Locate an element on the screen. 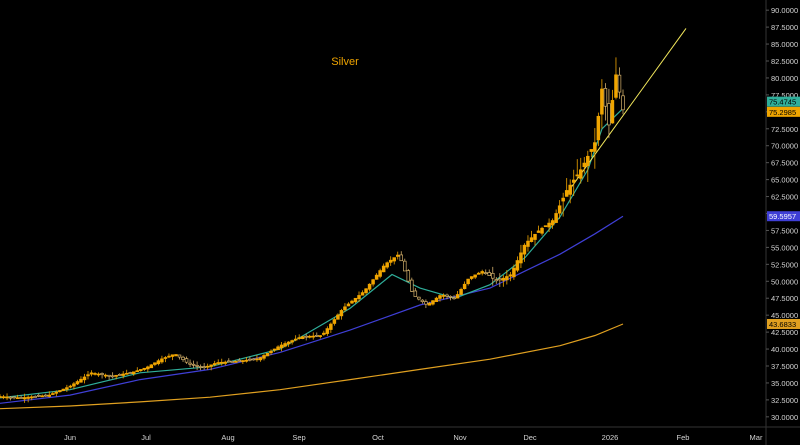 This screenshot has width=800, height=445. y-tick-label: 35.0000 is located at coordinates (784, 383).